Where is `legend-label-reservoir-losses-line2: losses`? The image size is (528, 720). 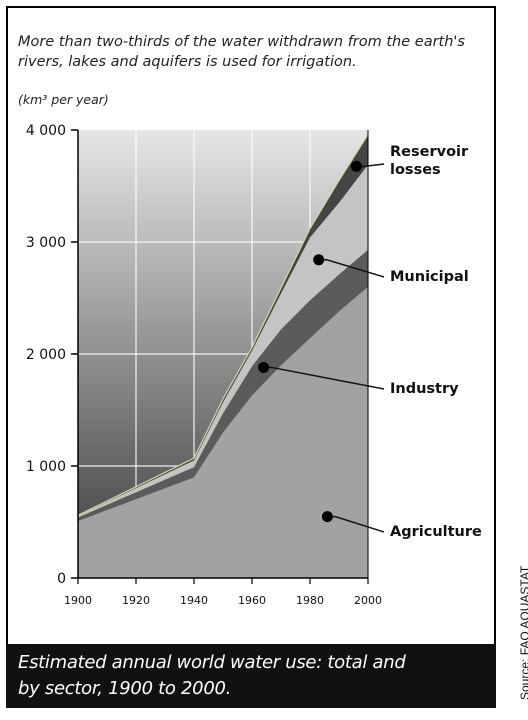
legend-label-reservoir-losses-line2: losses is located at coordinates (415, 170).